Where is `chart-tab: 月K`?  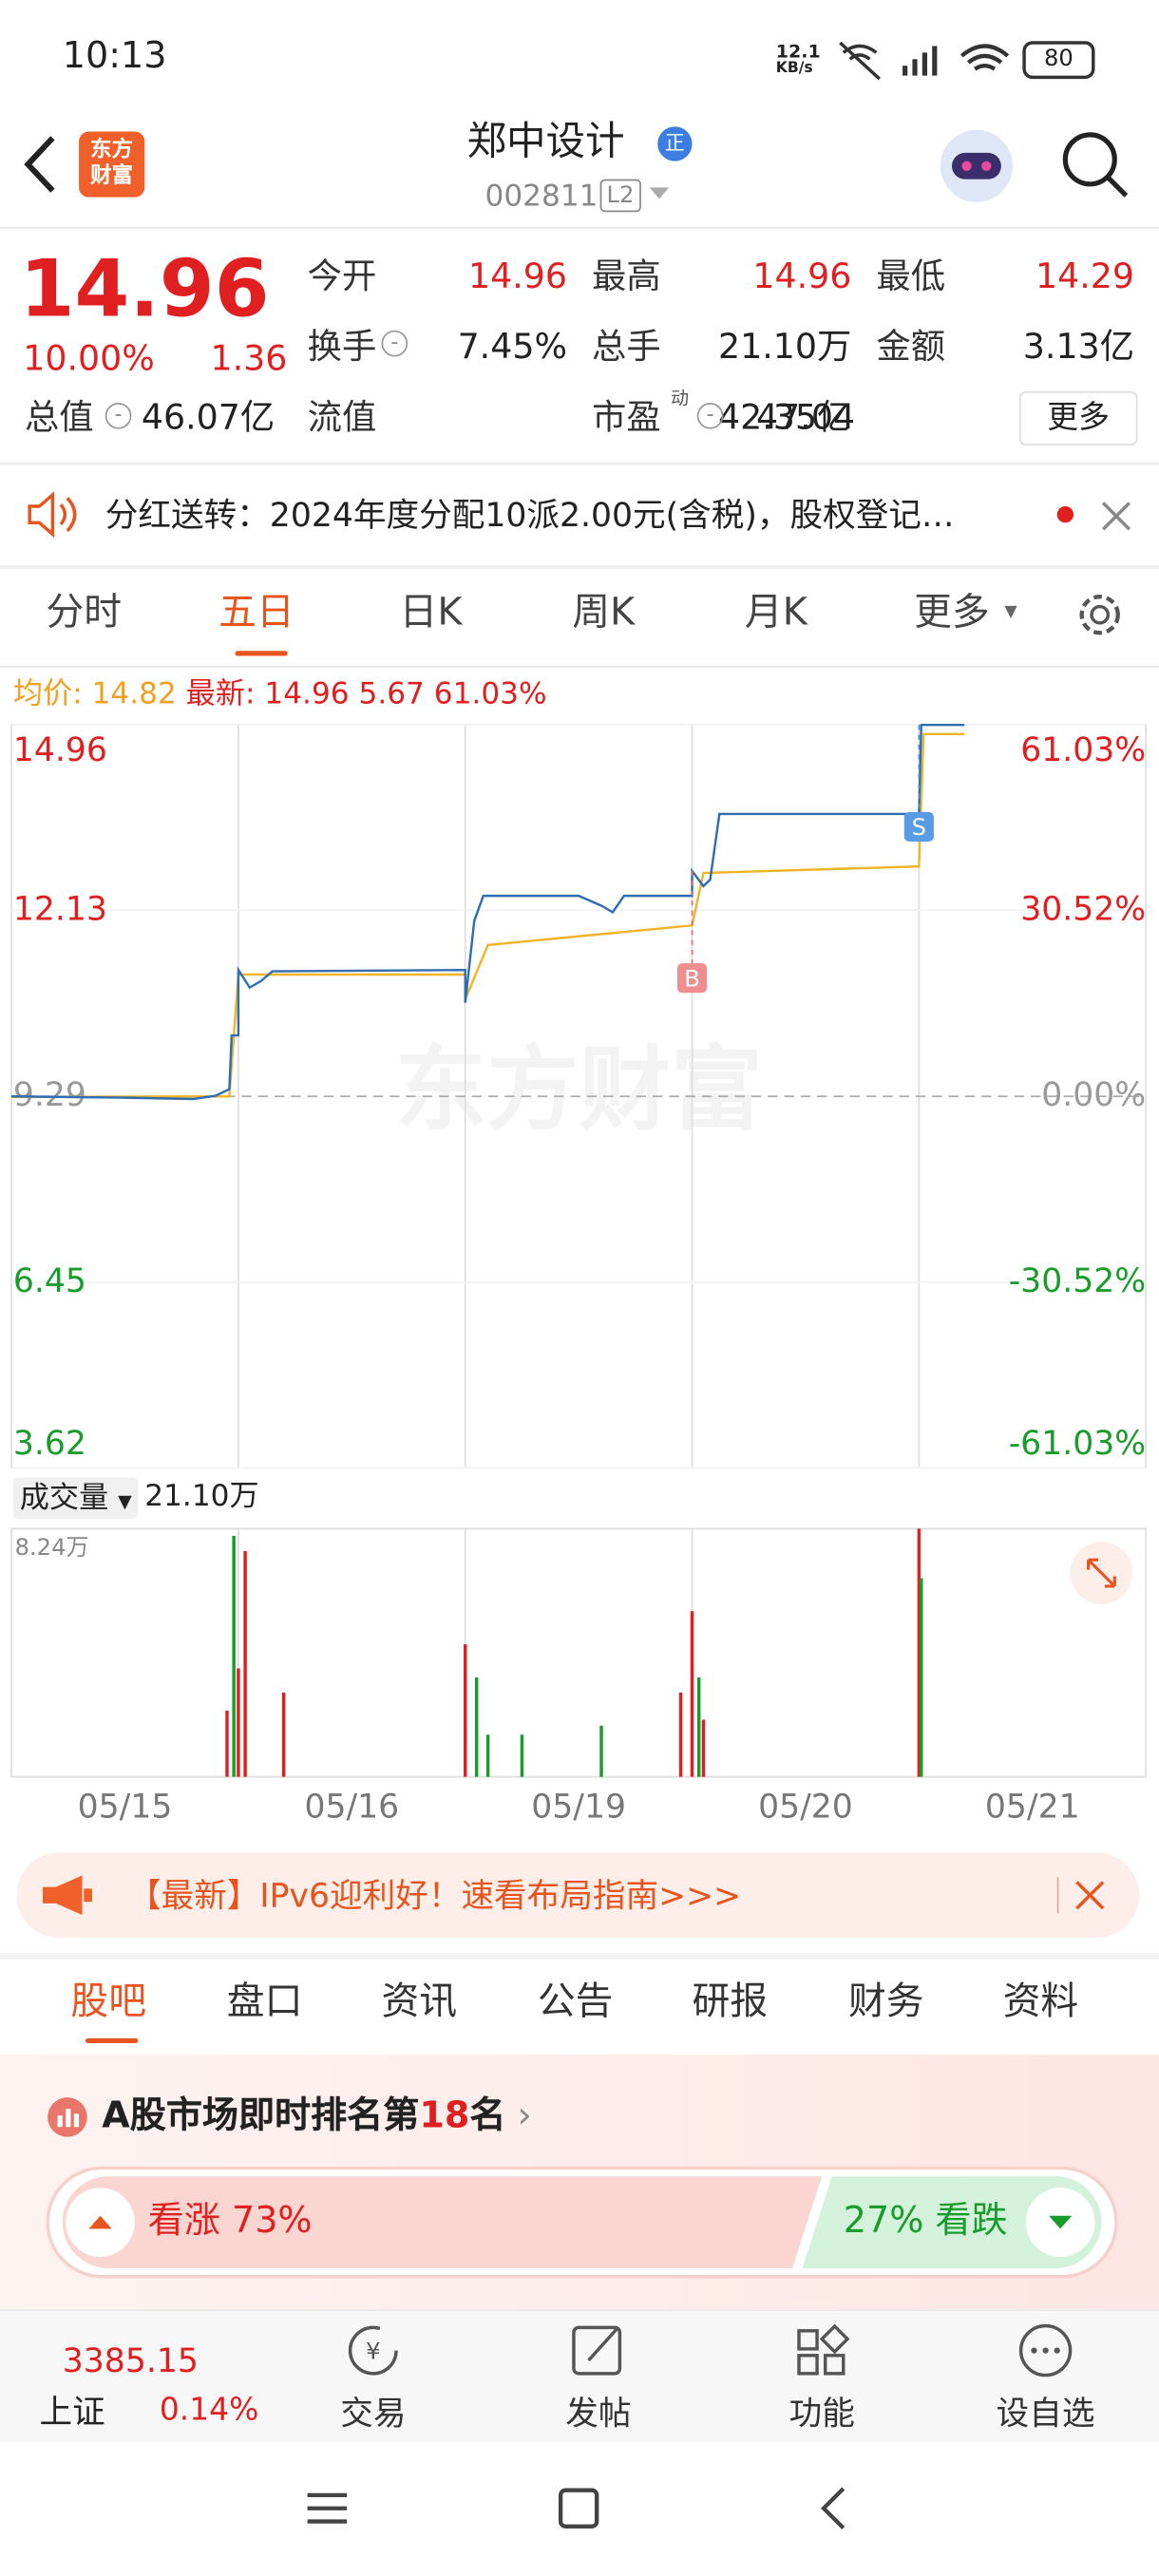 chart-tab: 月K is located at coordinates (776, 613).